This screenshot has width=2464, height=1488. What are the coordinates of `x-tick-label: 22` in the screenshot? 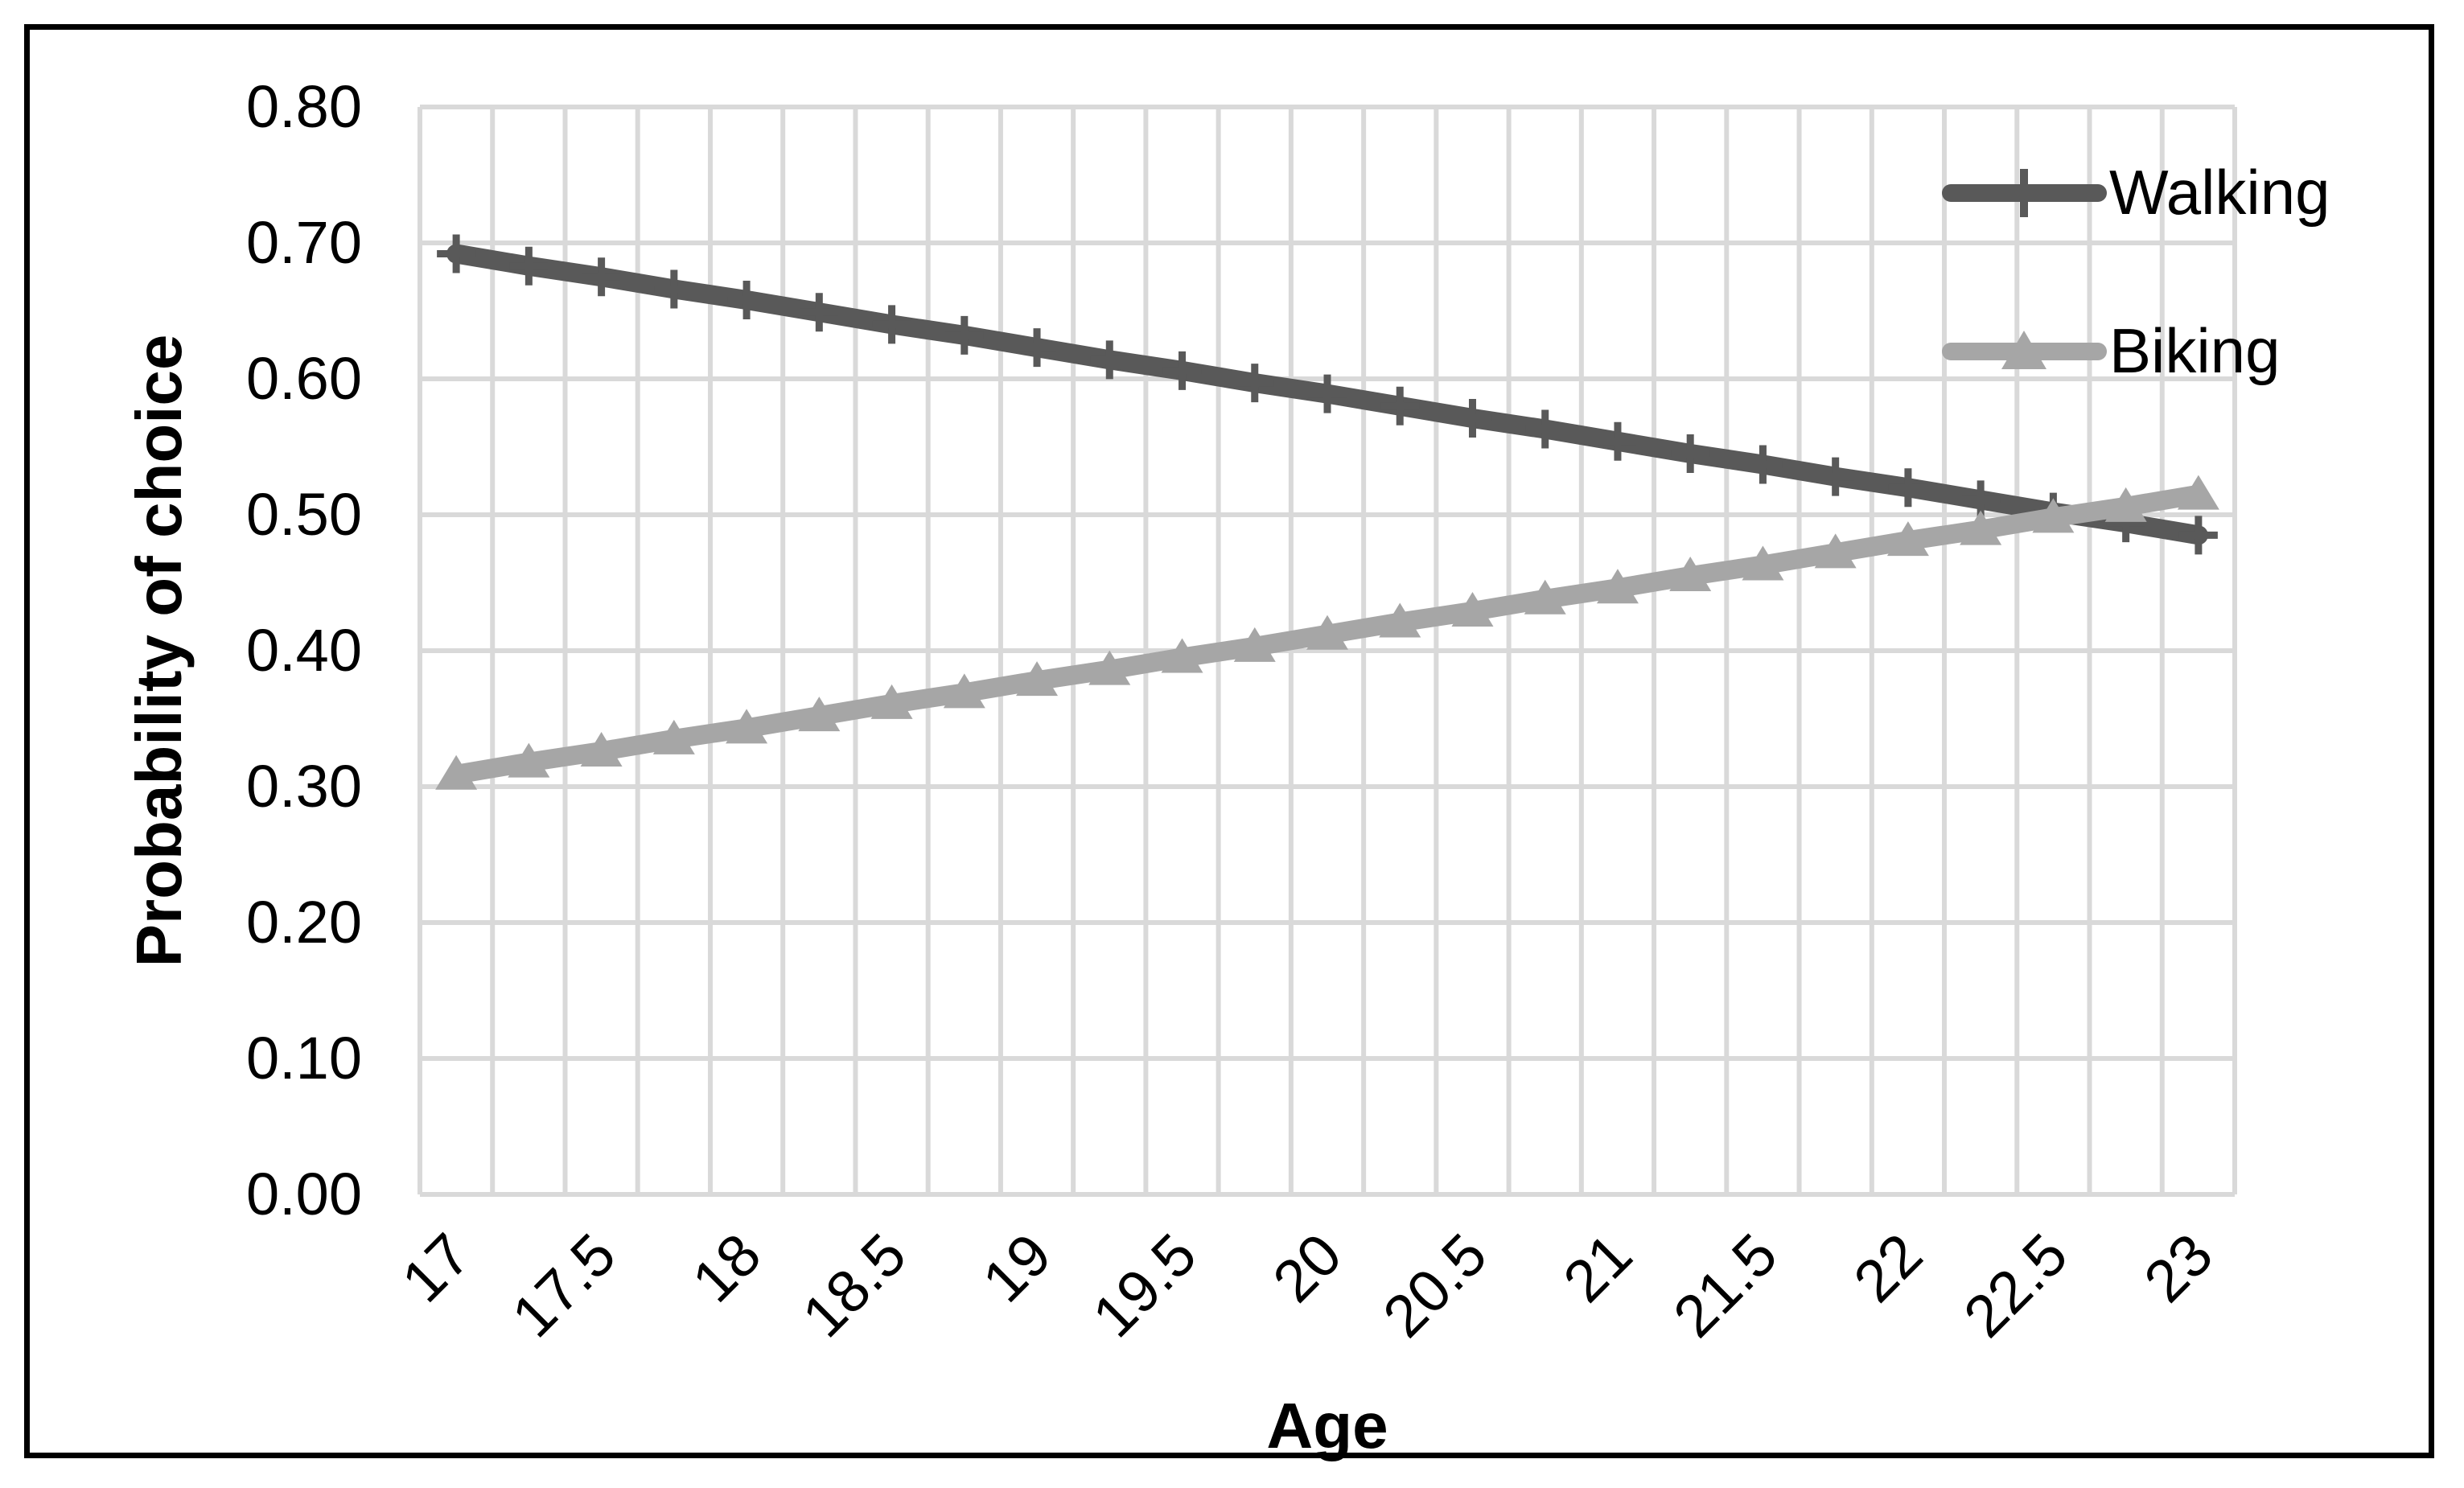 It's located at (1888, 1268).